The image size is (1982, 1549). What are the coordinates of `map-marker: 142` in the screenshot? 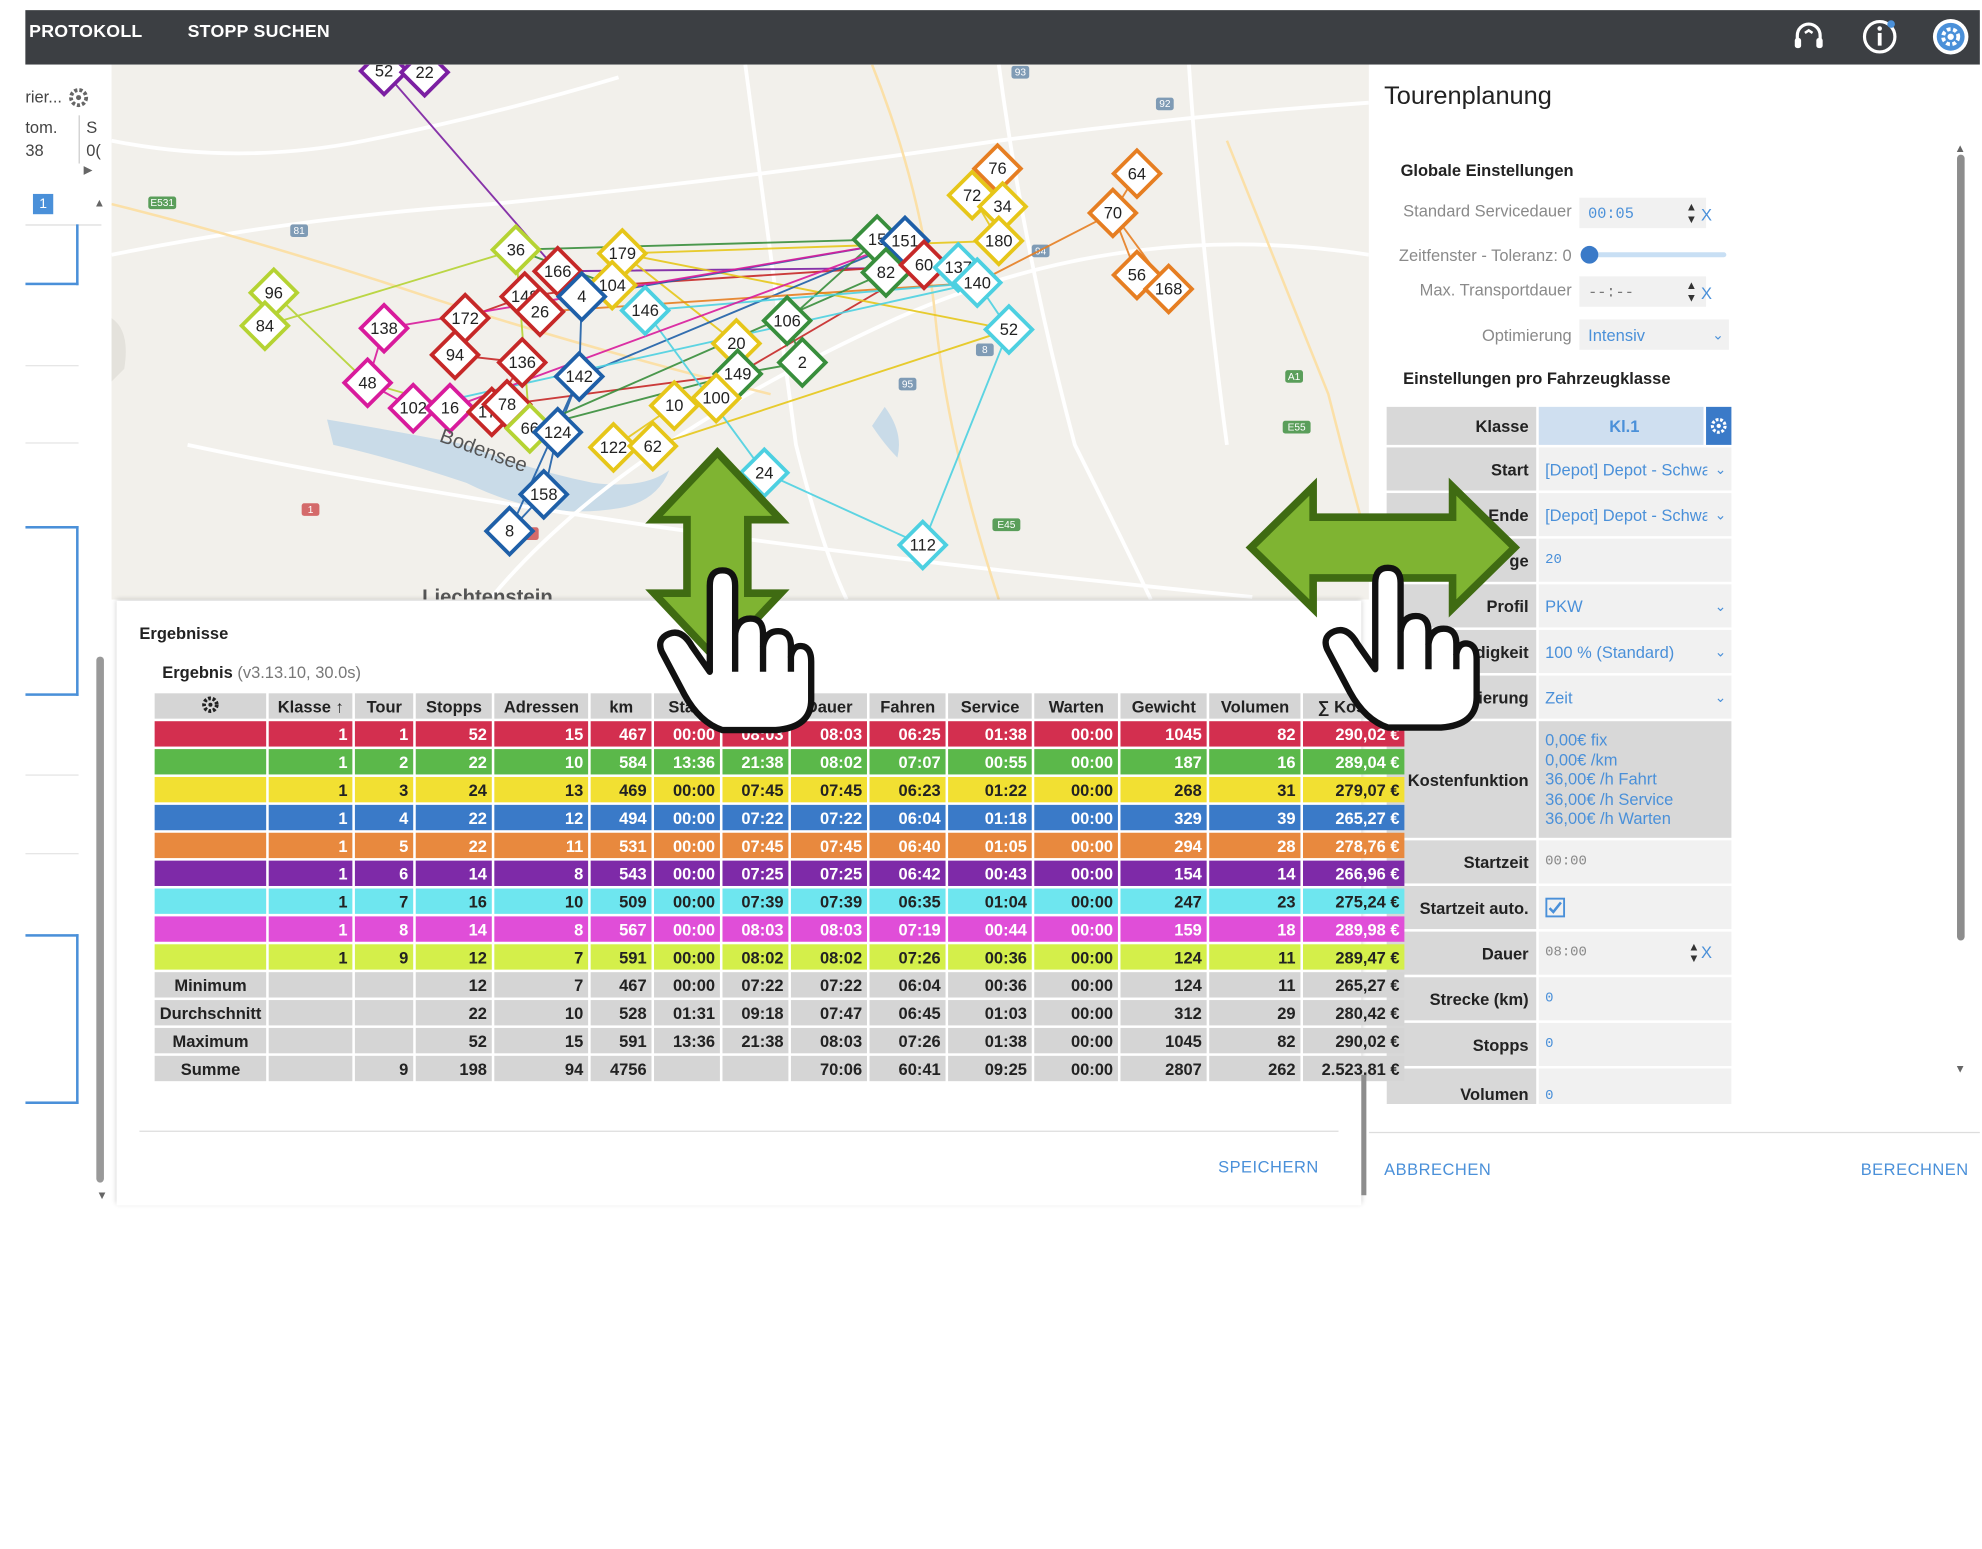 It's located at (579, 376).